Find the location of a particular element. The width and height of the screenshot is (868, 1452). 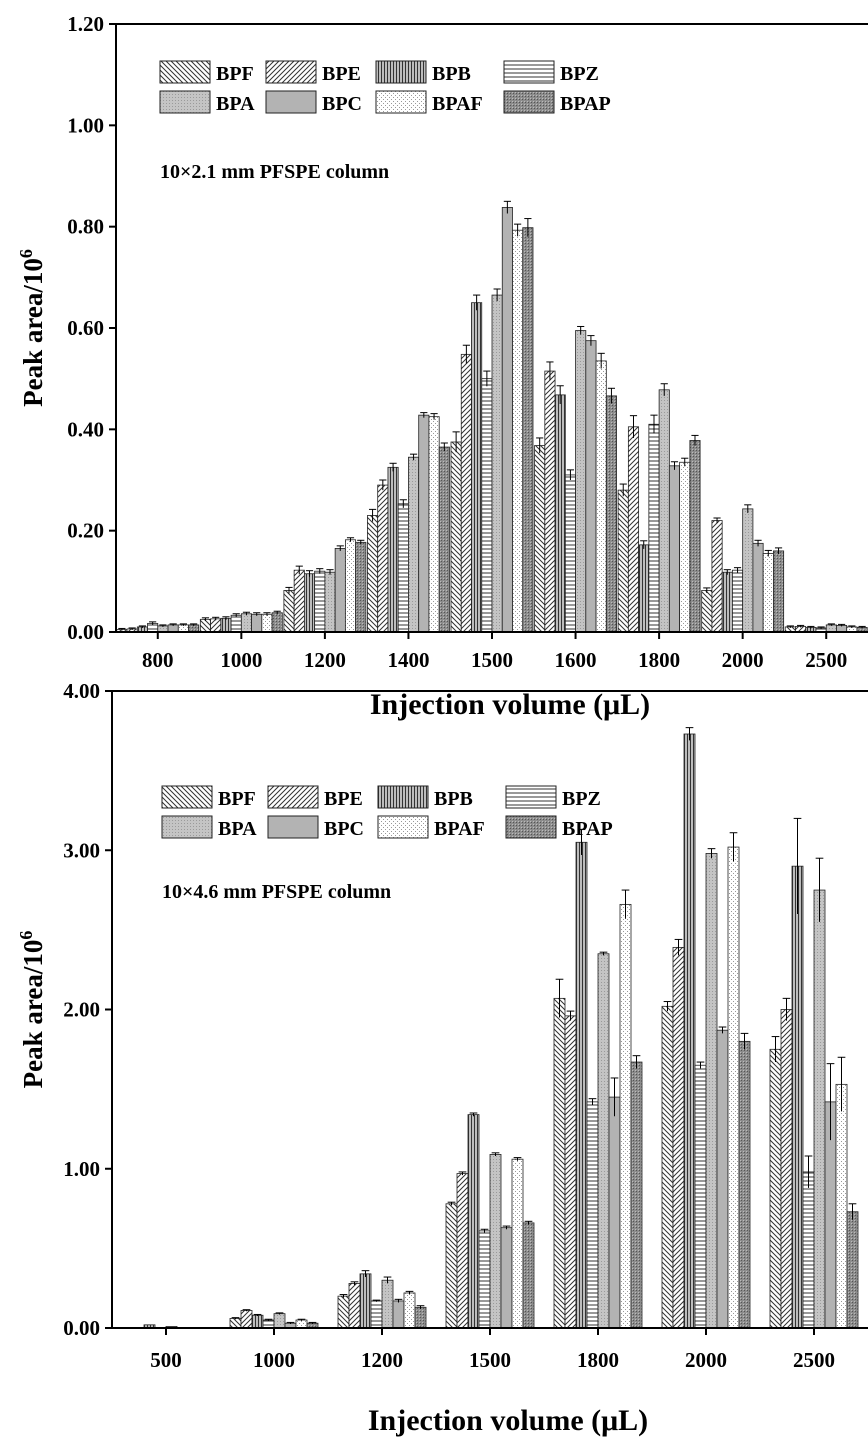

x-tick-label: 800 is located at coordinates (158, 660).